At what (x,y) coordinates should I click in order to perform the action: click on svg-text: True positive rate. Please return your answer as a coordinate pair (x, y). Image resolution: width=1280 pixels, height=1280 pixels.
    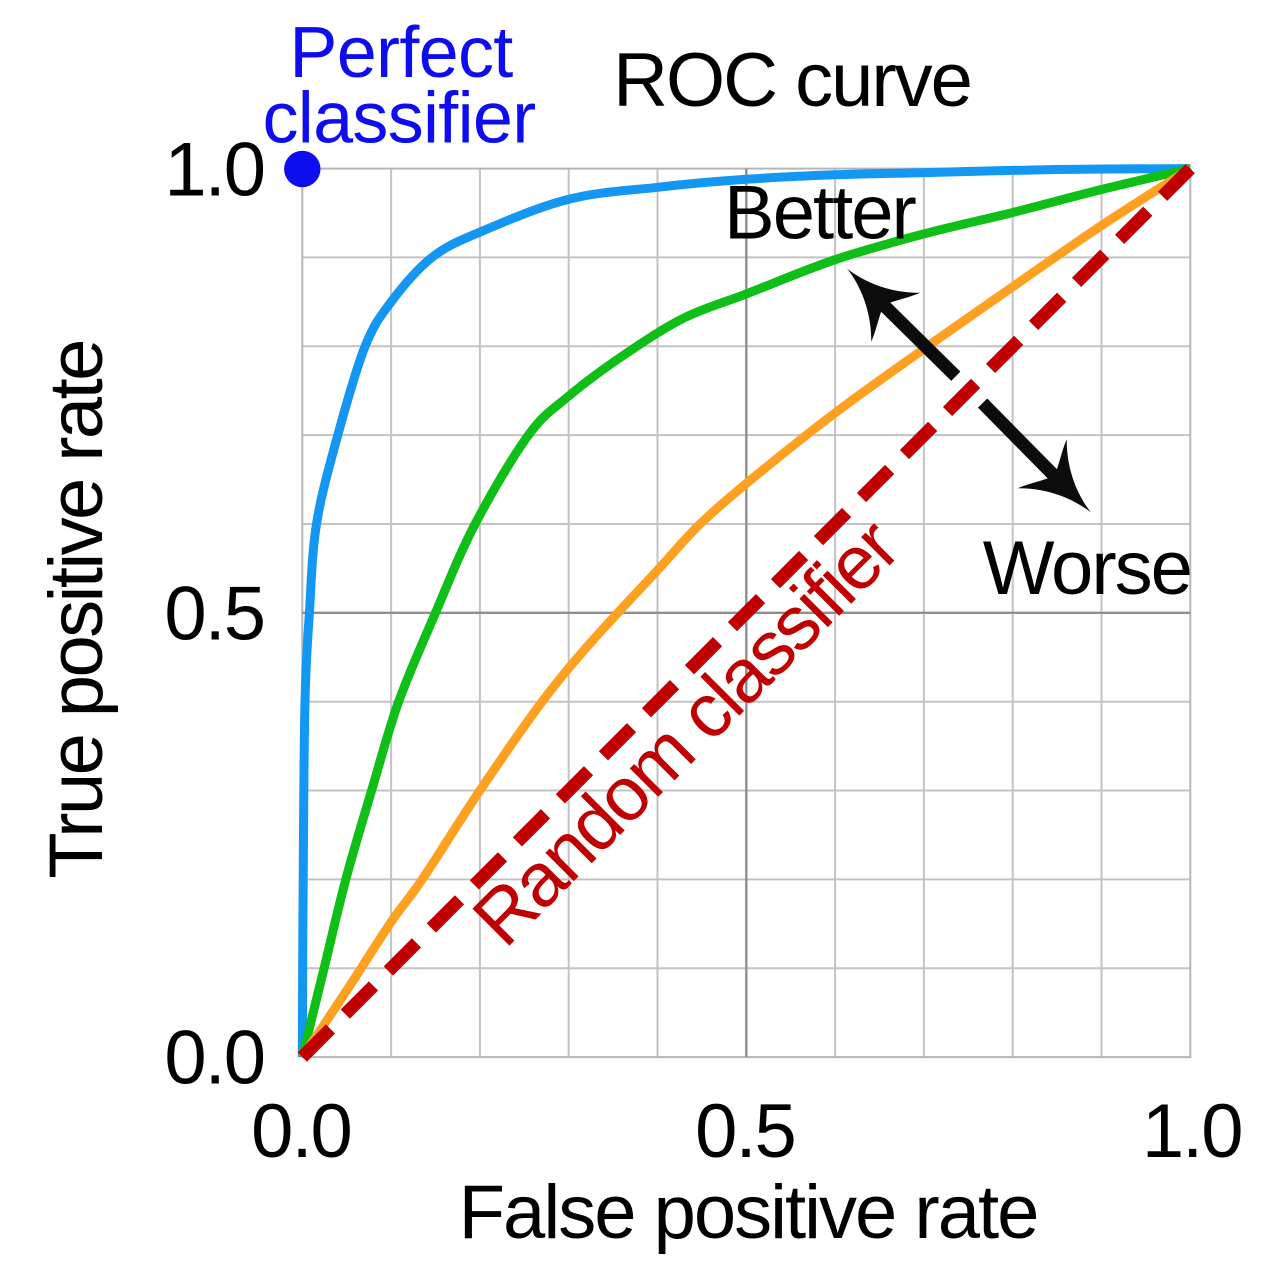
    Looking at the image, I should click on (76, 610).